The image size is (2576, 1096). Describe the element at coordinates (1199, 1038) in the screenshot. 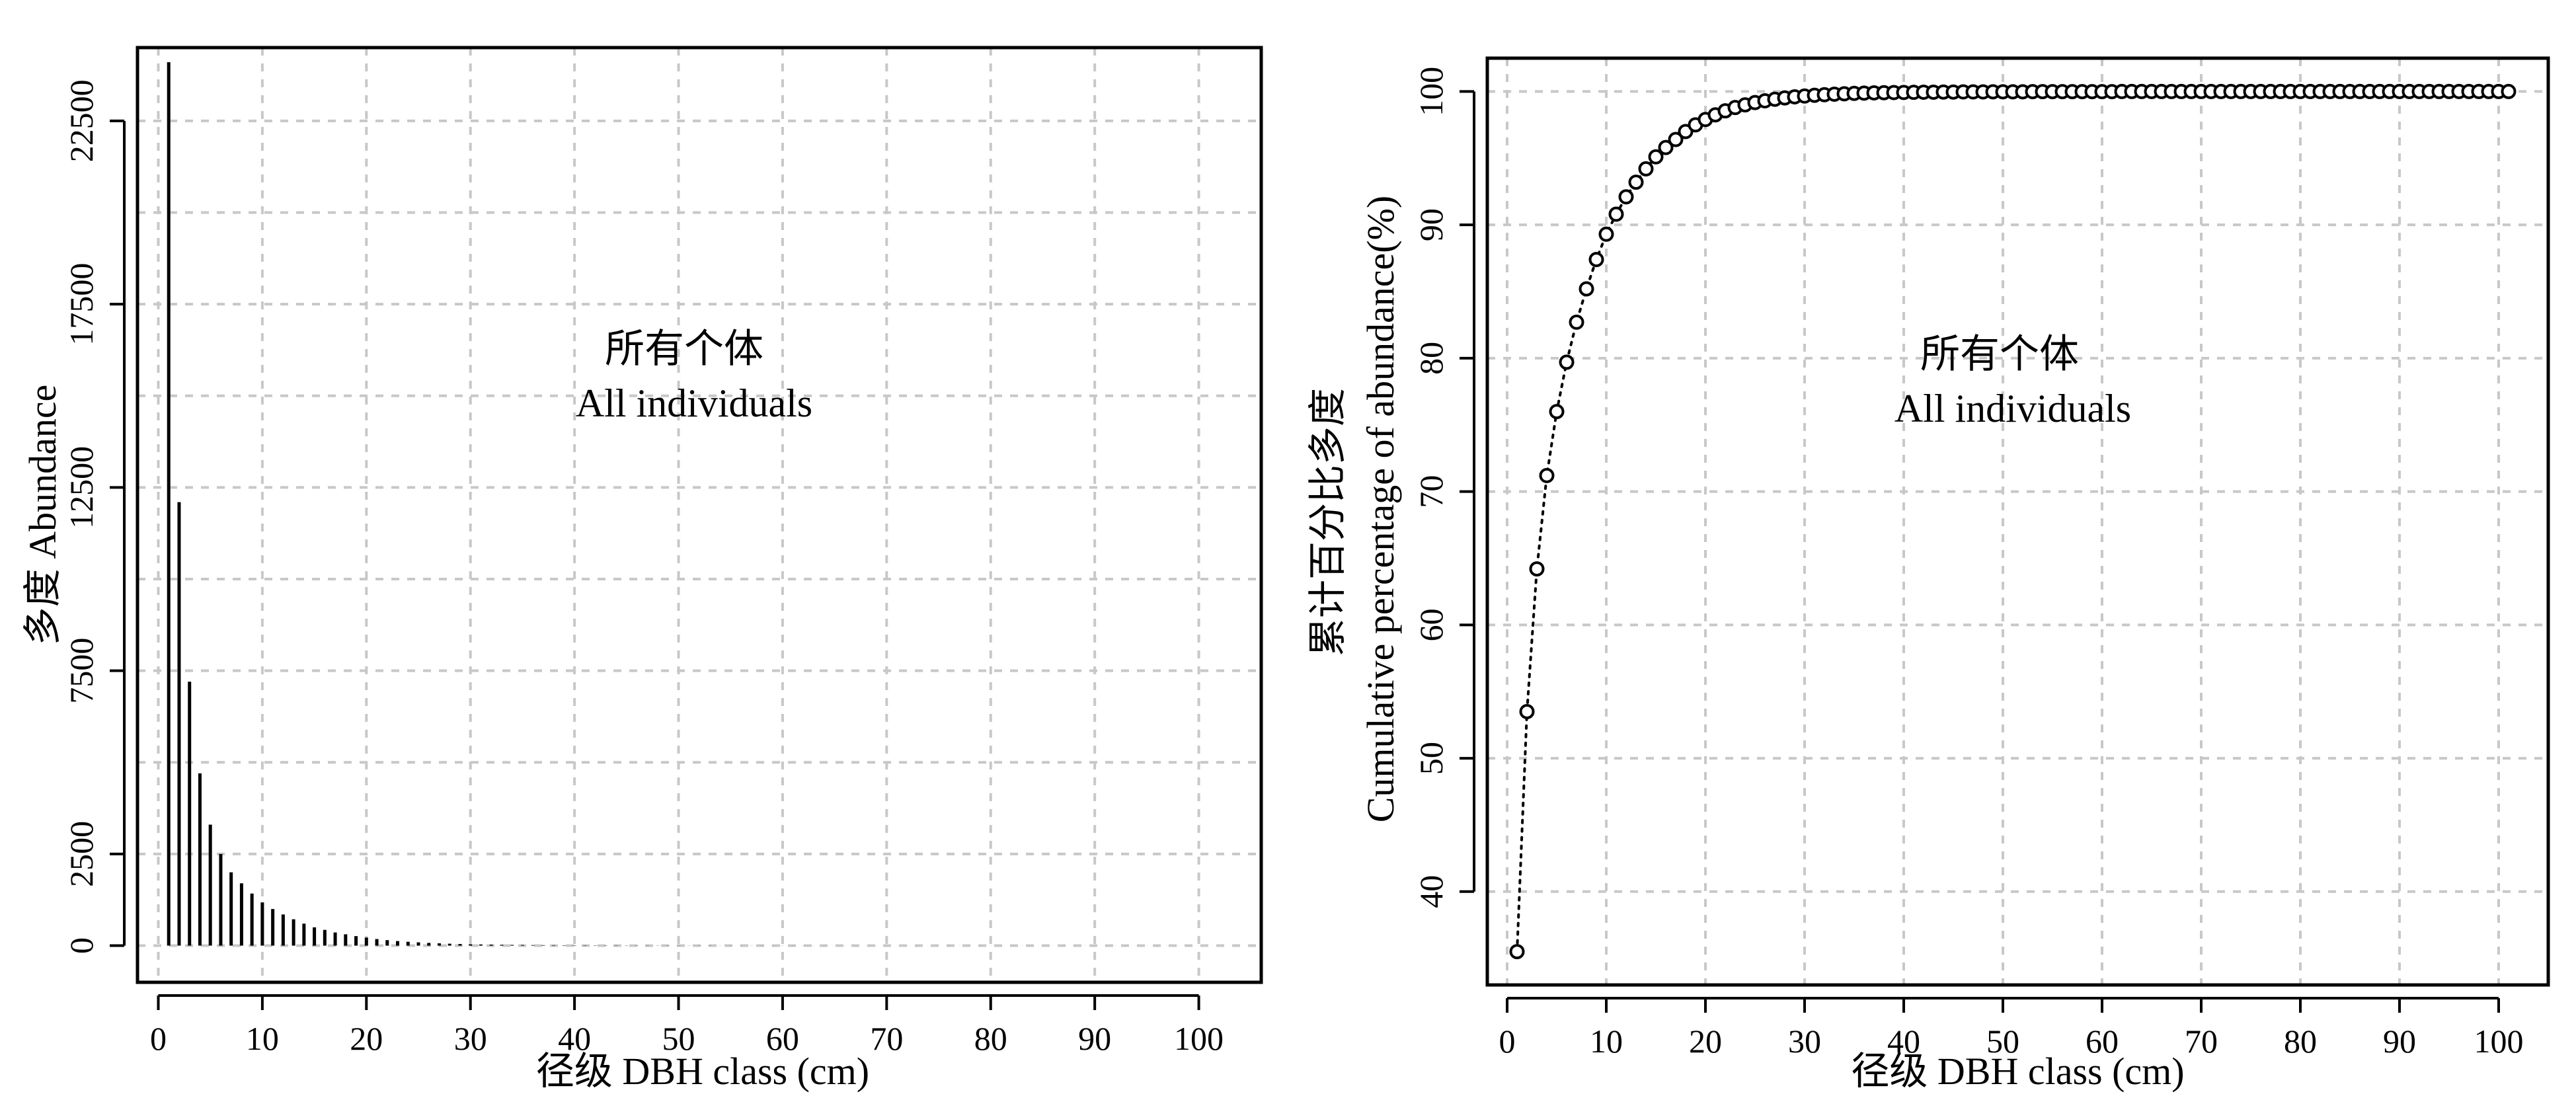

I see `abundance-x-tick-label: 100` at that location.